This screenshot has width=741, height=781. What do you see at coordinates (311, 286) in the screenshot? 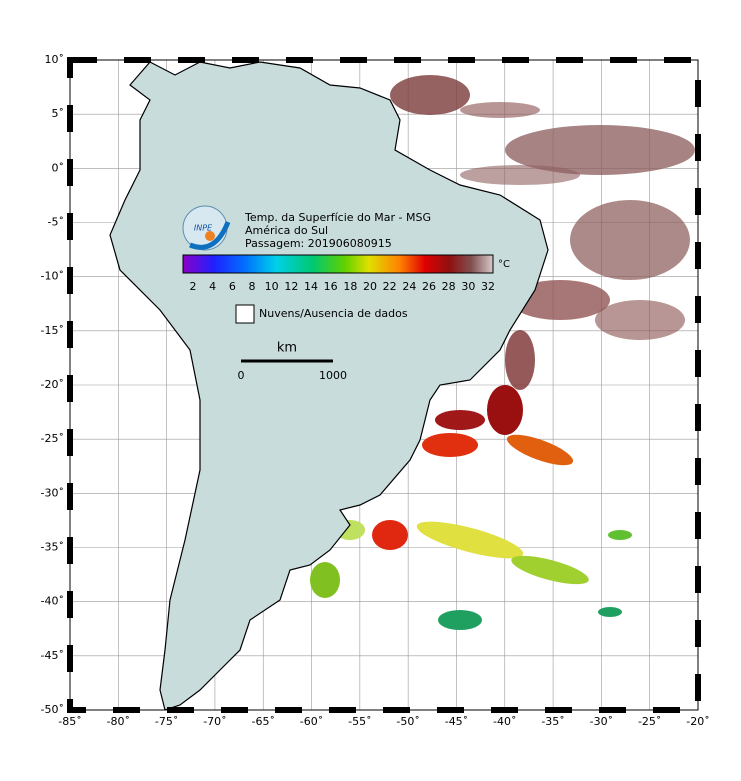
I see `colorbar-tick-label: 14` at bounding box center [311, 286].